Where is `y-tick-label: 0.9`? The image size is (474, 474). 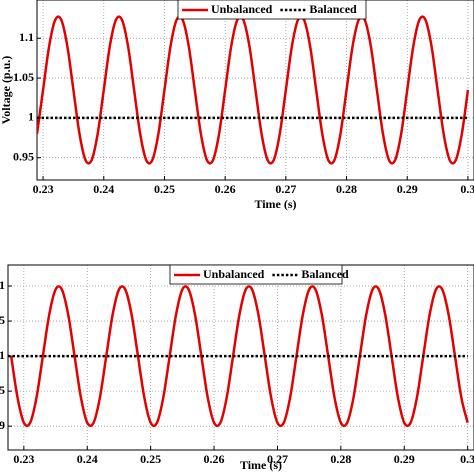 y-tick-label: 0.9 is located at coordinates (2, 425).